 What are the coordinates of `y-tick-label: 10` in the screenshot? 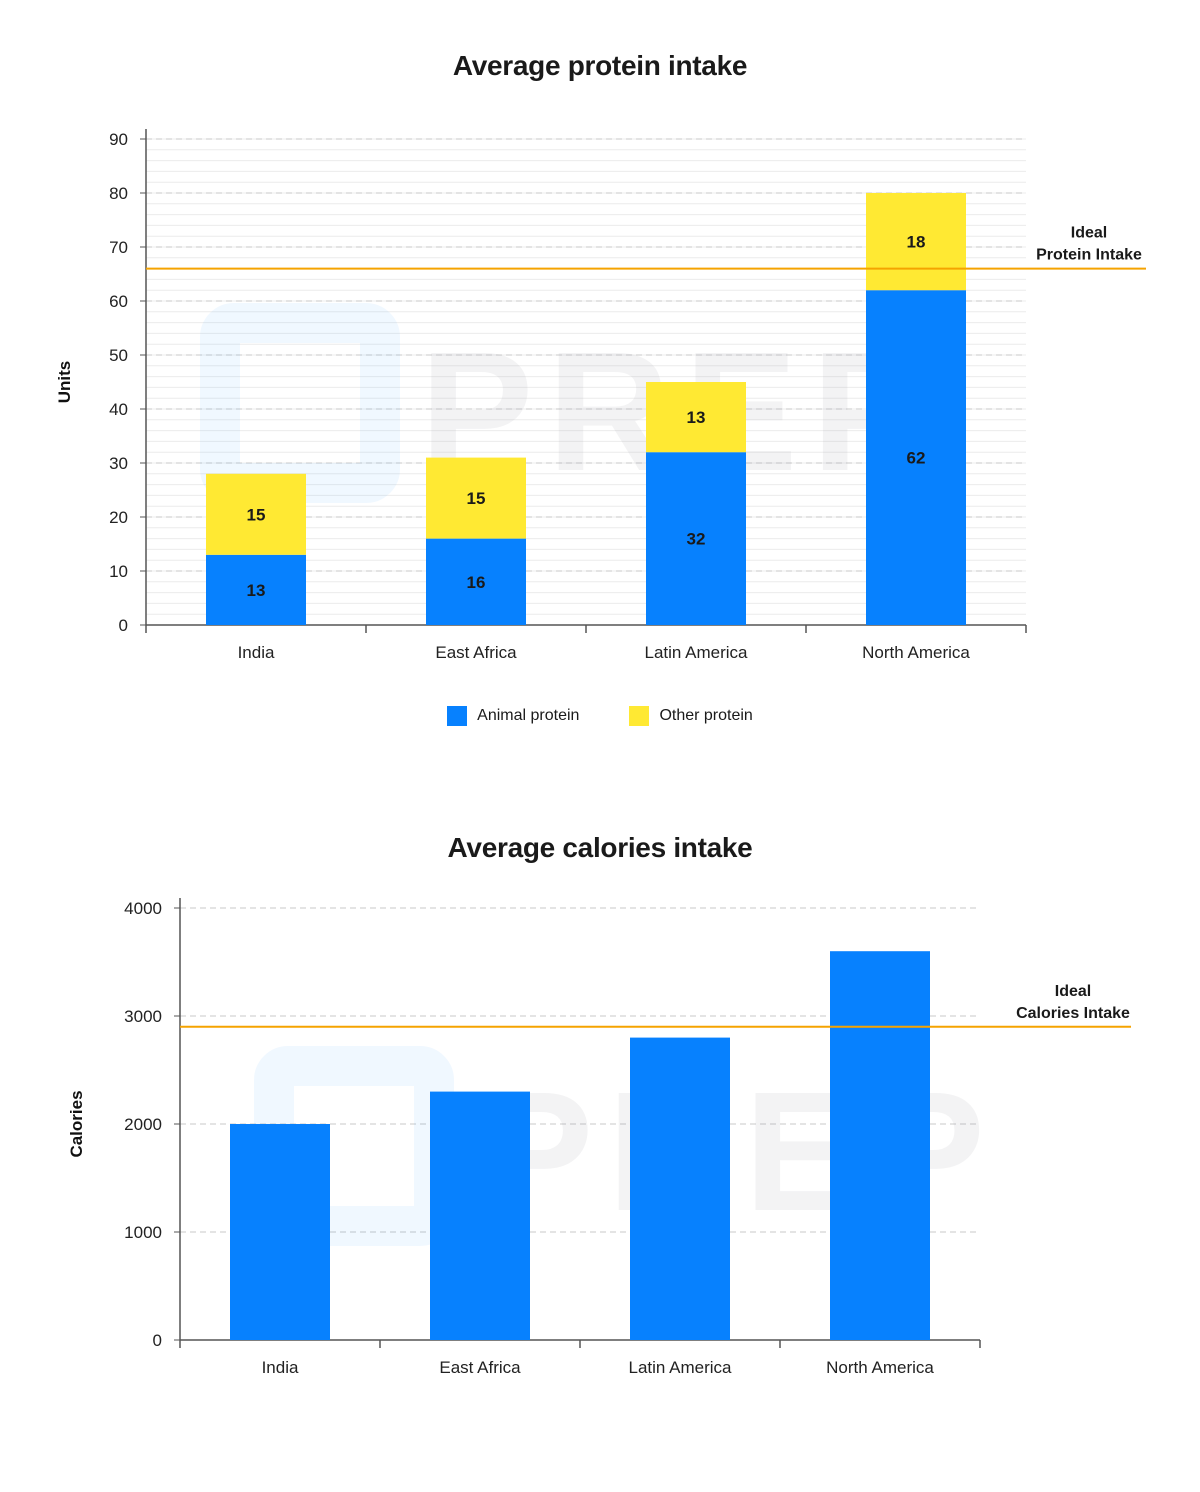 It's located at (118, 571).